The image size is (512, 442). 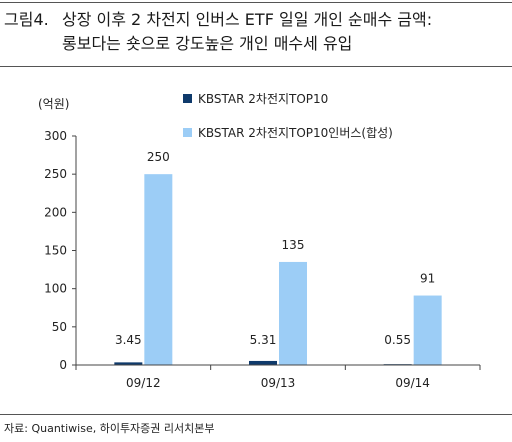 I want to click on figure-label: 그림4., so click(x=26, y=19).